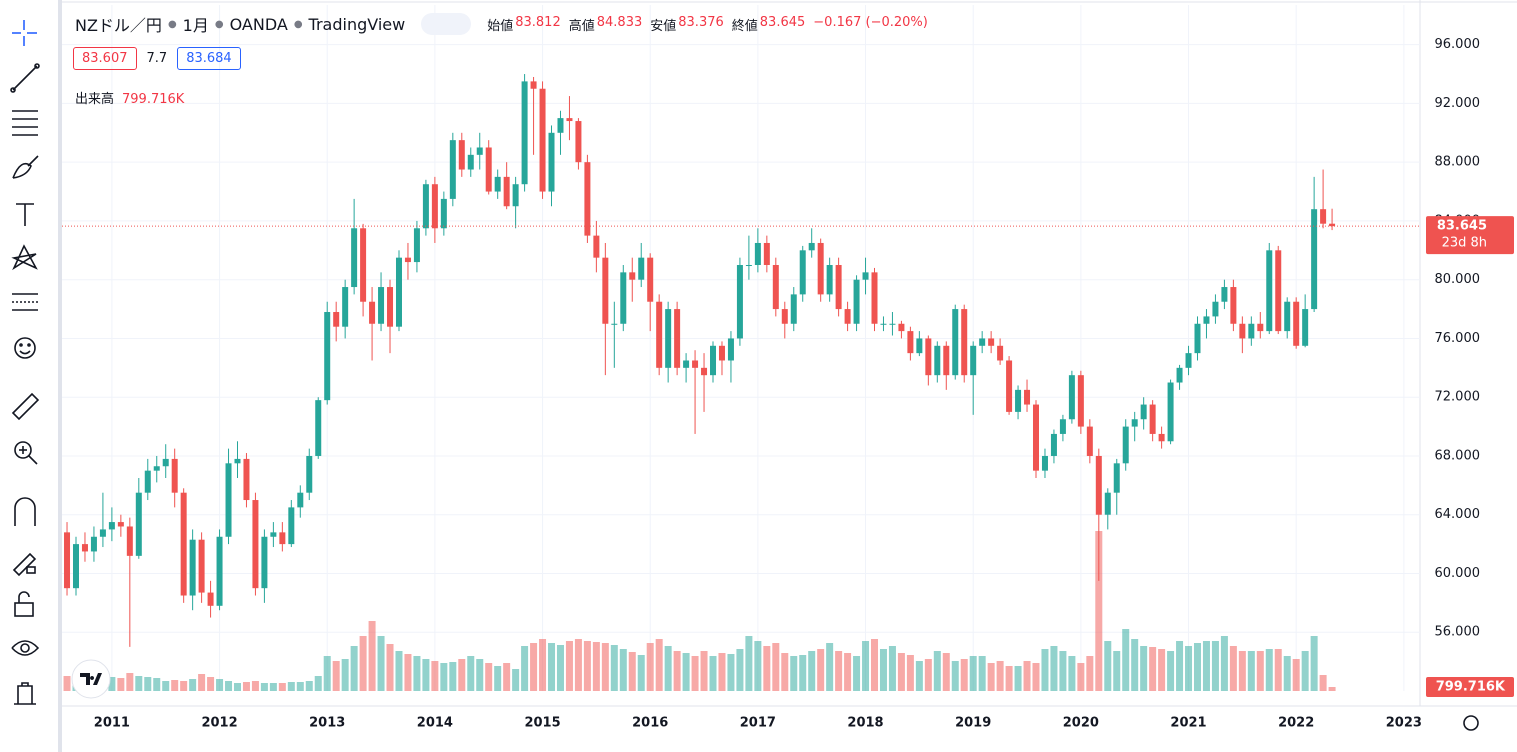 This screenshot has height=752, width=1517. What do you see at coordinates (538, 22) in the screenshot?
I see `open-value: 83.812` at bounding box center [538, 22].